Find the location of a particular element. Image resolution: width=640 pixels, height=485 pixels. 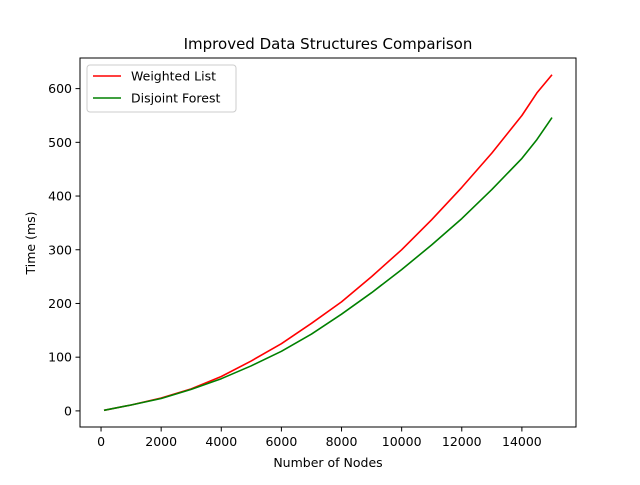

x-tick-label: 12000 is located at coordinates (462, 441).